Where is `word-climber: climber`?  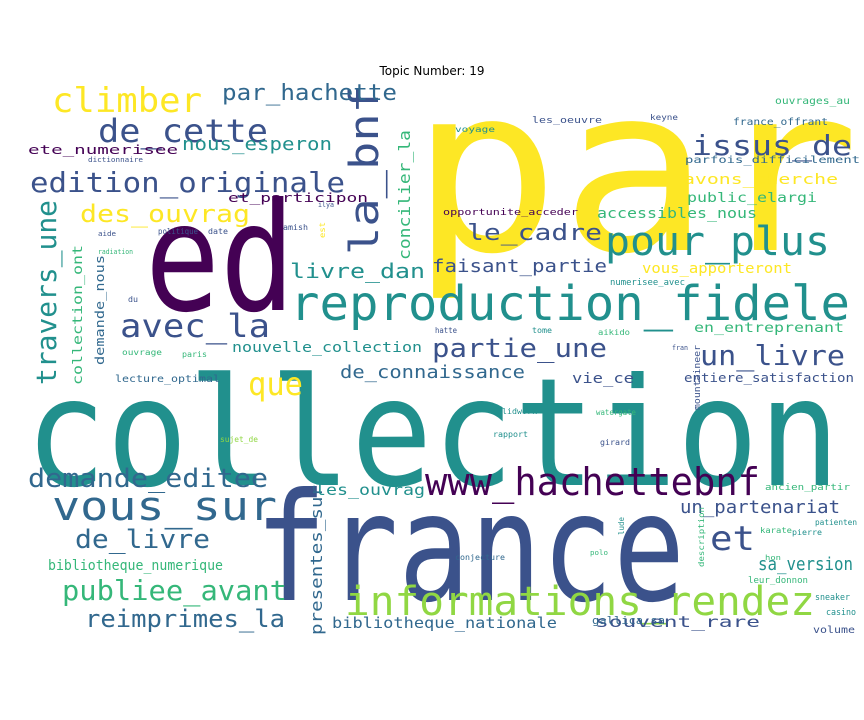
word-climber: climber is located at coordinates (127, 101).